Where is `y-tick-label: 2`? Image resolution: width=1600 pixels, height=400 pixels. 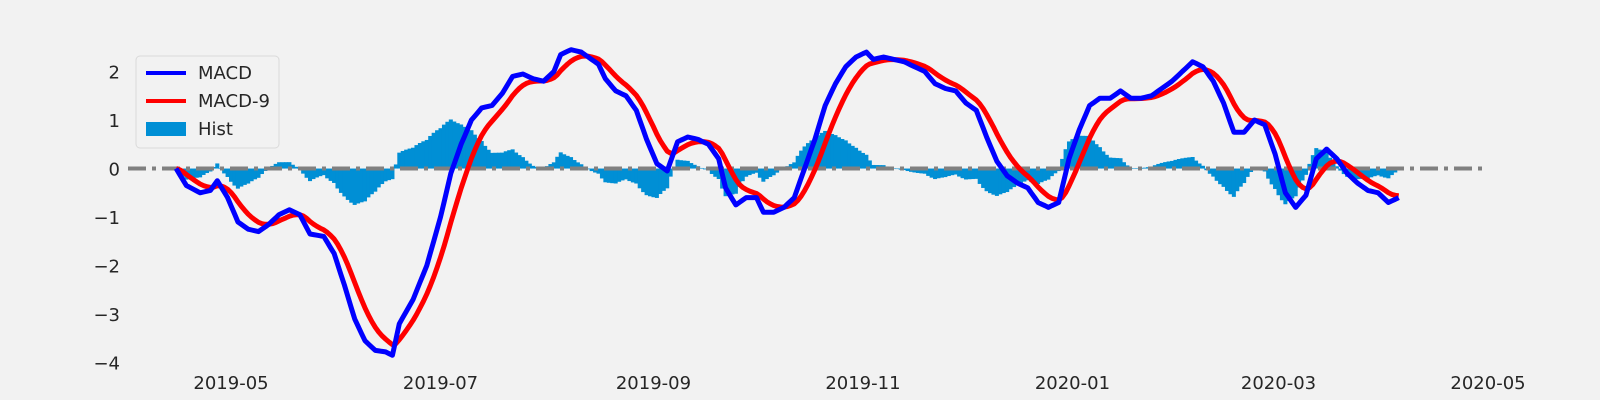
y-tick-label: 2 is located at coordinates (114, 73).